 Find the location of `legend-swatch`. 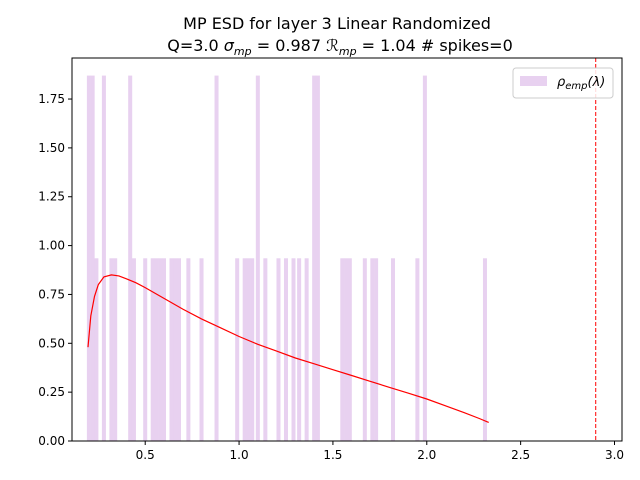

legend-swatch is located at coordinates (533, 81).